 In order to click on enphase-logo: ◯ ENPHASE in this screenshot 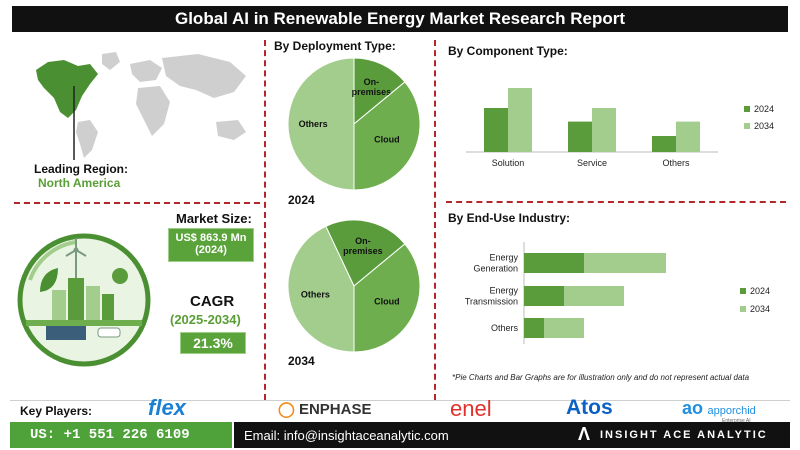, I will do `click(325, 409)`.